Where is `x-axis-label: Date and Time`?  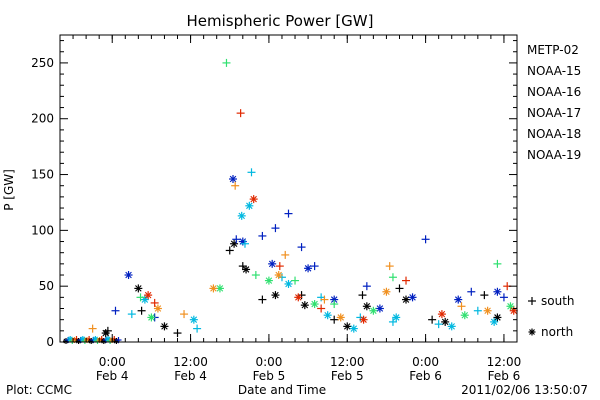
x-axis-label: Date and Time is located at coordinates (282, 390).